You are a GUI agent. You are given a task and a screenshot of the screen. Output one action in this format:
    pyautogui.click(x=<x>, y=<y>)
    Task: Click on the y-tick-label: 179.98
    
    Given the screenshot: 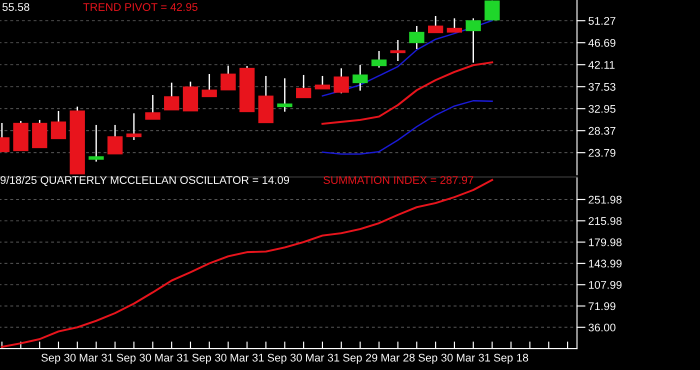 What is the action you would take?
    pyautogui.click(x=605, y=242)
    